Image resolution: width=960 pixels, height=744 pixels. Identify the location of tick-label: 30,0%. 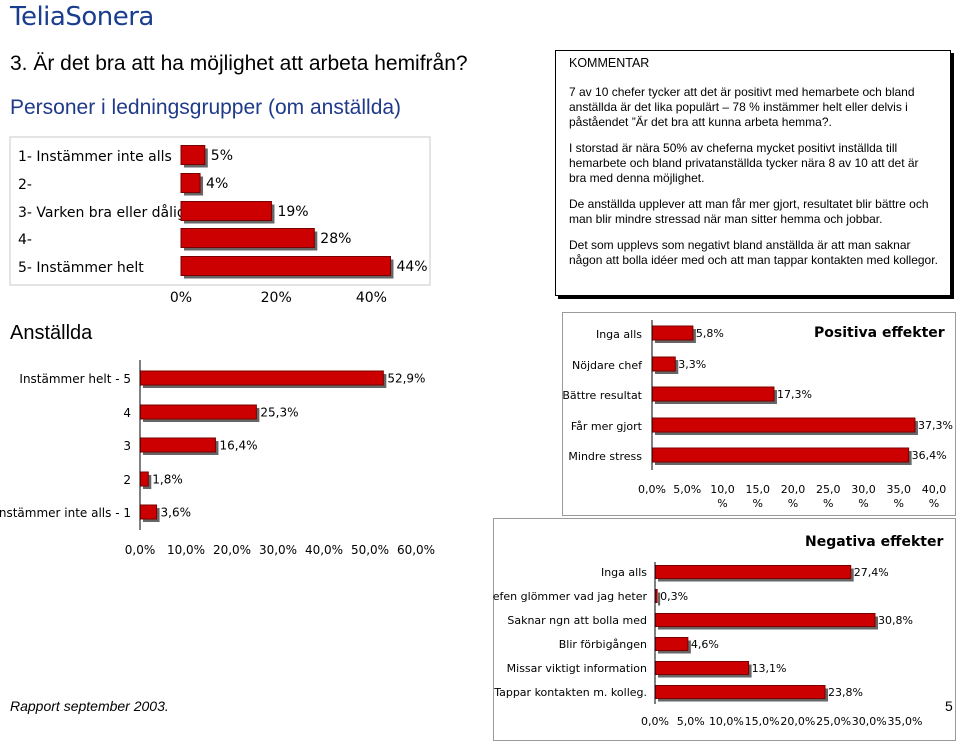
(869, 721).